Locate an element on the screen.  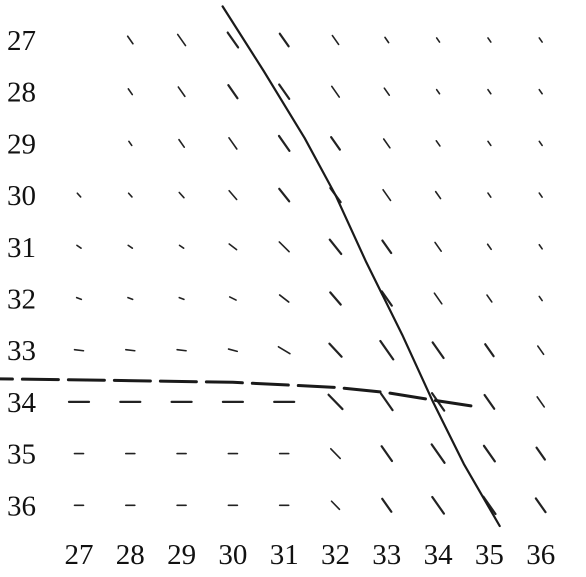
y-tick-label: 32 is located at coordinates (21, 300).